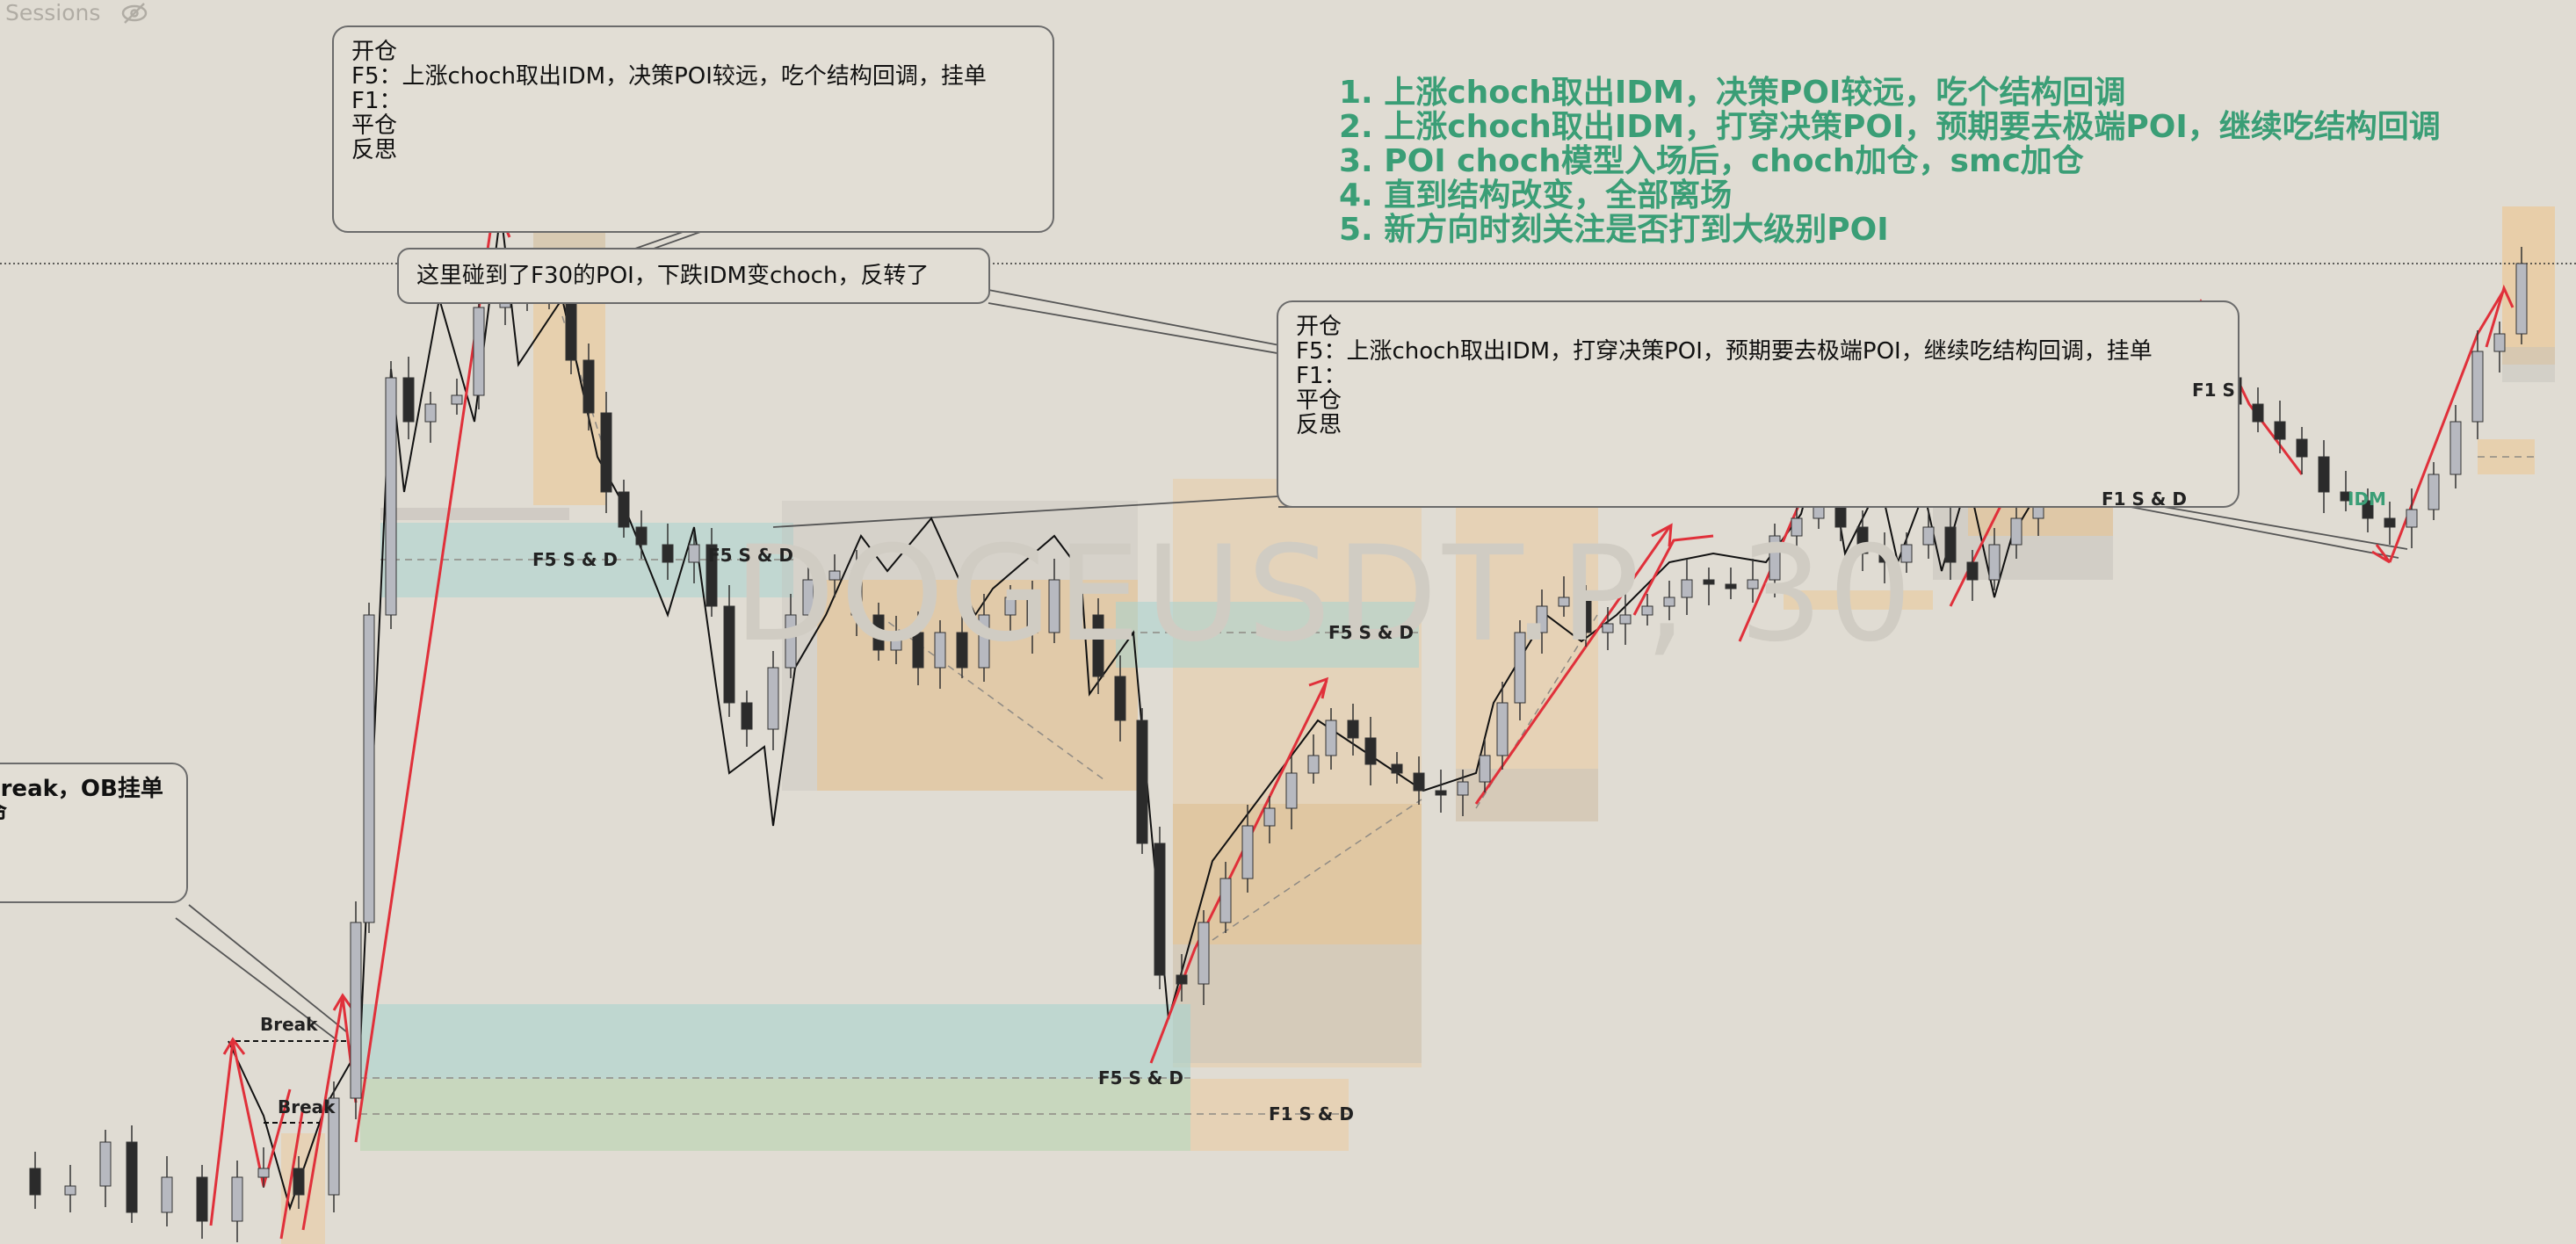 The width and height of the screenshot is (2576, 1244). What do you see at coordinates (1732, 93) in the screenshot?
I see `plan-item: 1. 上涨choch取出IDM，决策POI较远，吃个结构回调` at bounding box center [1732, 93].